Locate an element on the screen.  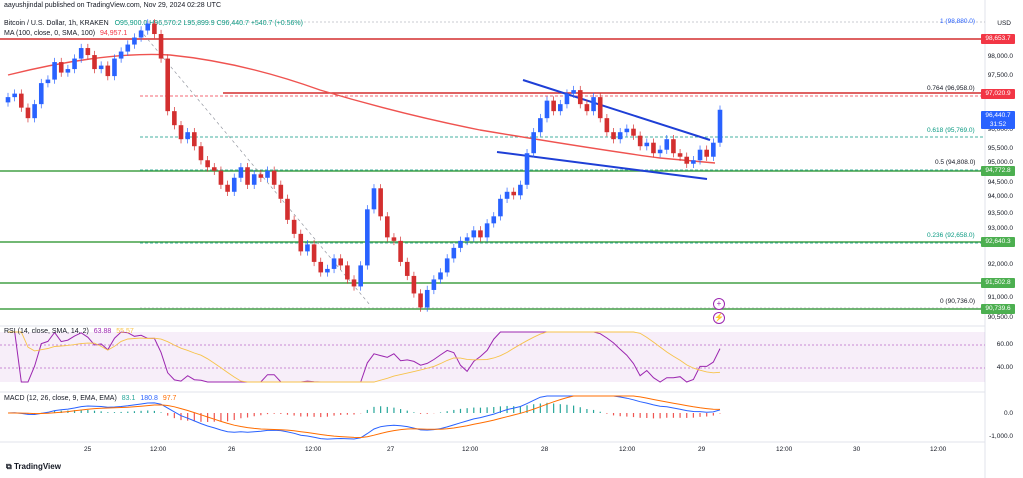
brand-name: TradingView is located at coordinates (37, 466).